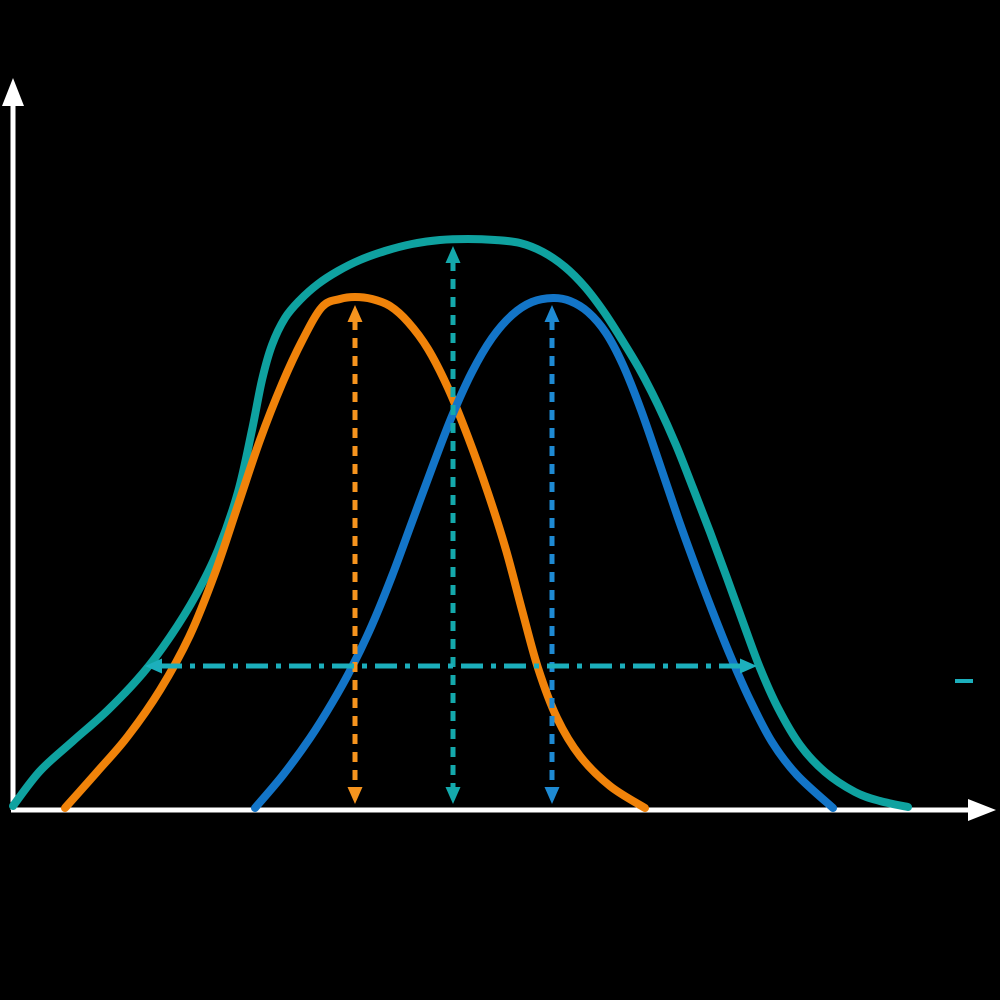 The width and height of the screenshot is (1000, 1000). What do you see at coordinates (453, 795) in the screenshot?
I see `peak-height-arrow-combined-down-arrowhead-icon` at bounding box center [453, 795].